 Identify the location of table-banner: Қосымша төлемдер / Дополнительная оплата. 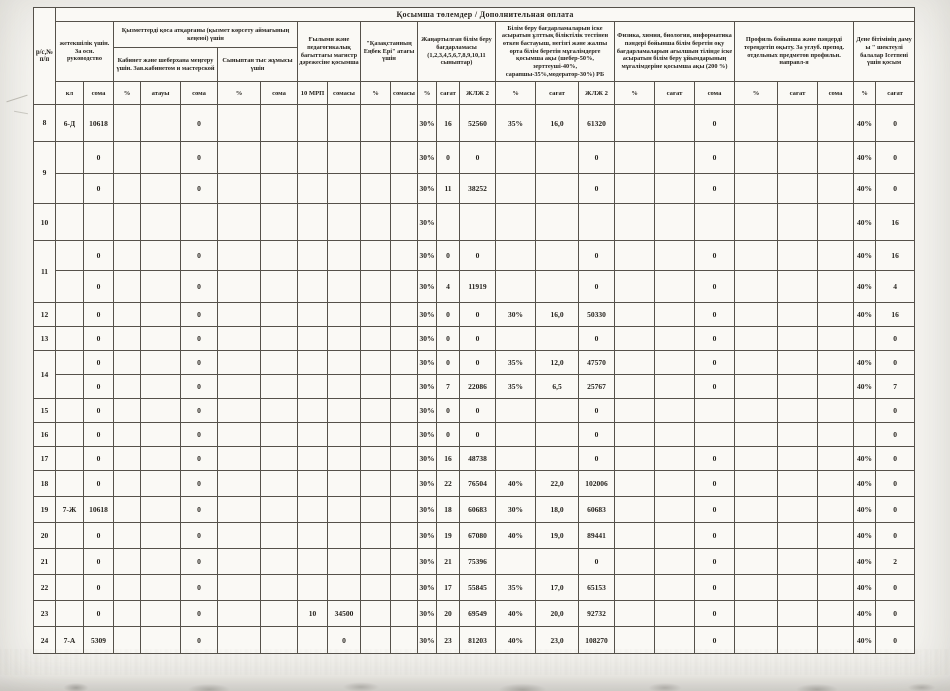
(485, 14).